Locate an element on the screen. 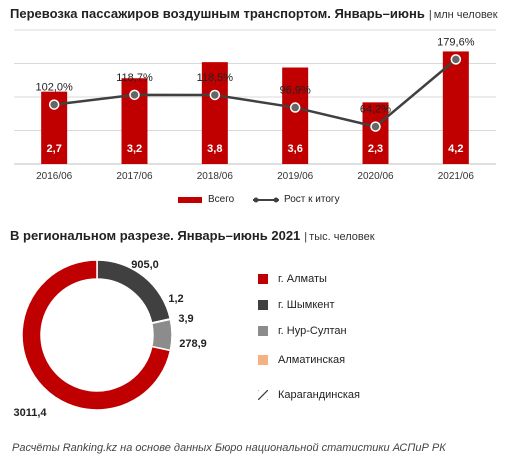 The height and width of the screenshot is (461, 509). bar-value-label: 2,3 is located at coordinates (375, 149).